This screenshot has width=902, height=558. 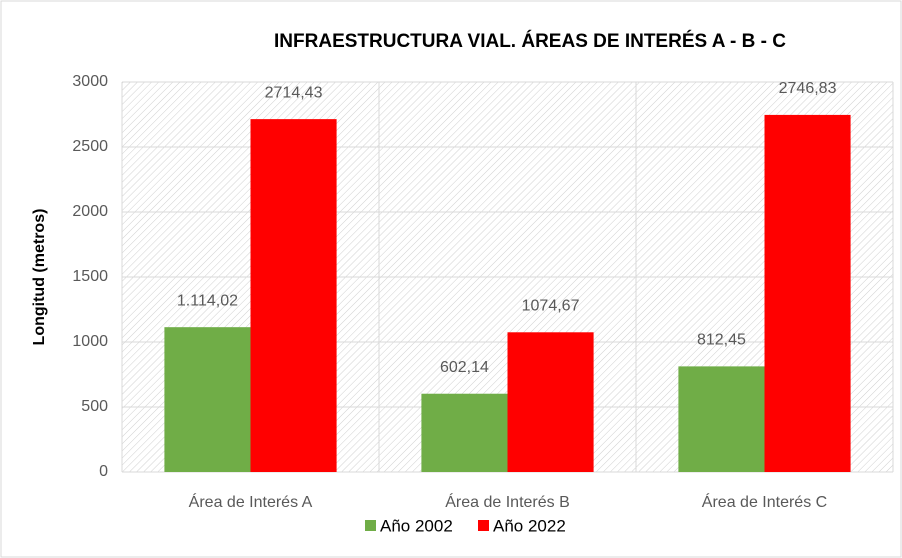 I want to click on data-label: 1.114,02, so click(x=207, y=300).